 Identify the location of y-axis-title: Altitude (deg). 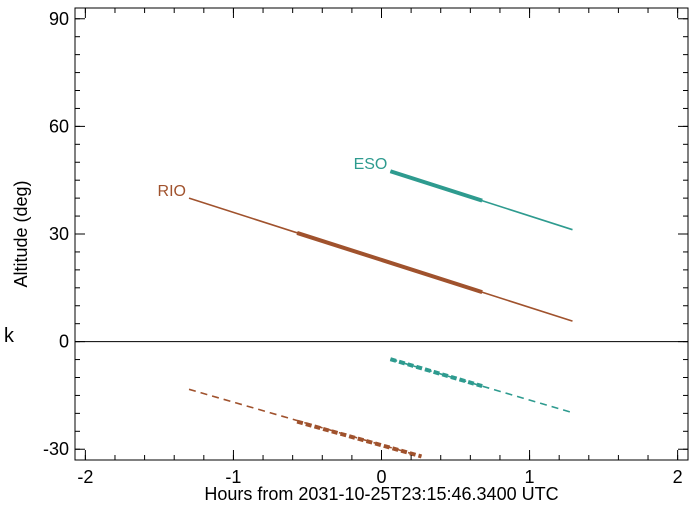
(21, 233).